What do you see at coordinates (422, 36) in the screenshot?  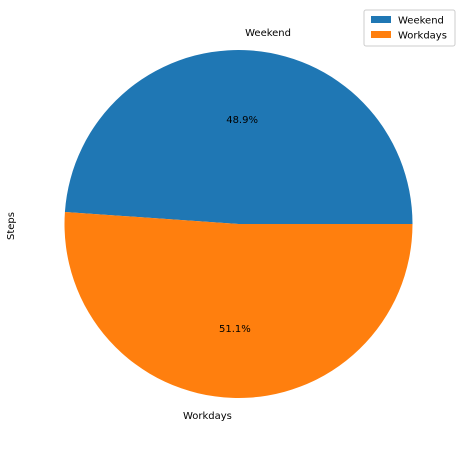 I see `legend-label-workdays: Workdays` at bounding box center [422, 36].